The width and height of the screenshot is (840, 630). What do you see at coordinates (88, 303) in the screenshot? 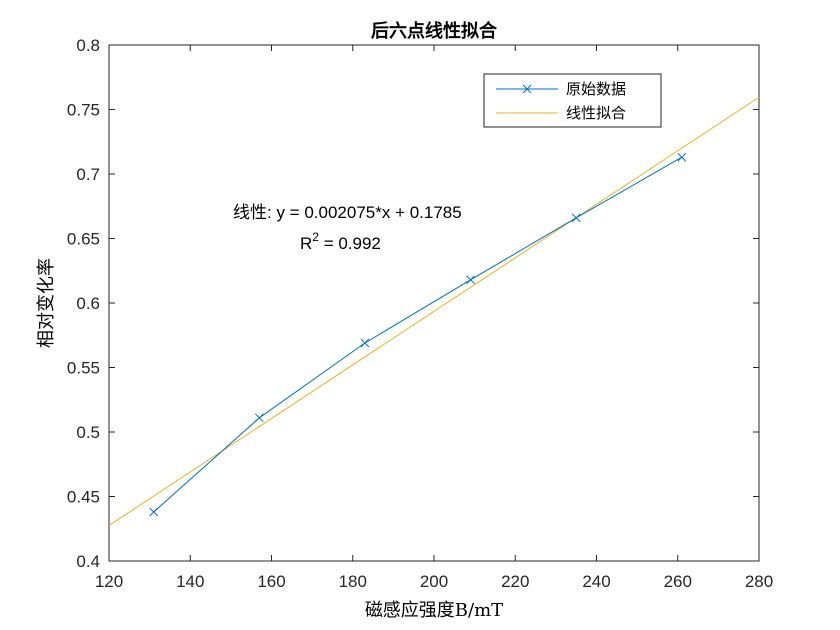
I see `y-tick-label: 0.6` at bounding box center [88, 303].